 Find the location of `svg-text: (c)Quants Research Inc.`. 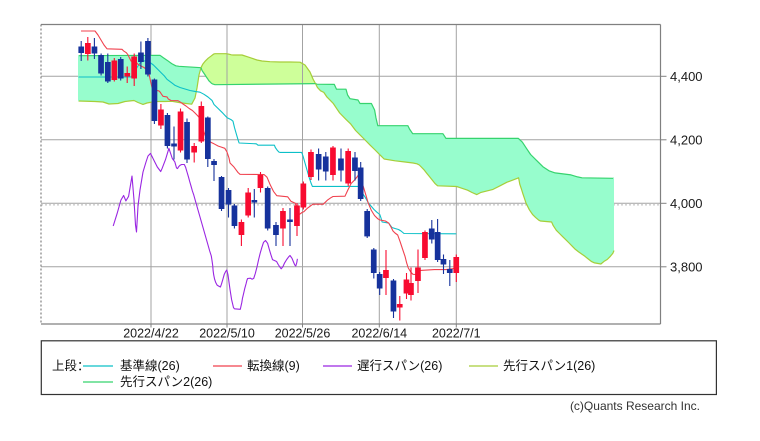

svg-text: (c)Quants Research Inc. is located at coordinates (635, 406).